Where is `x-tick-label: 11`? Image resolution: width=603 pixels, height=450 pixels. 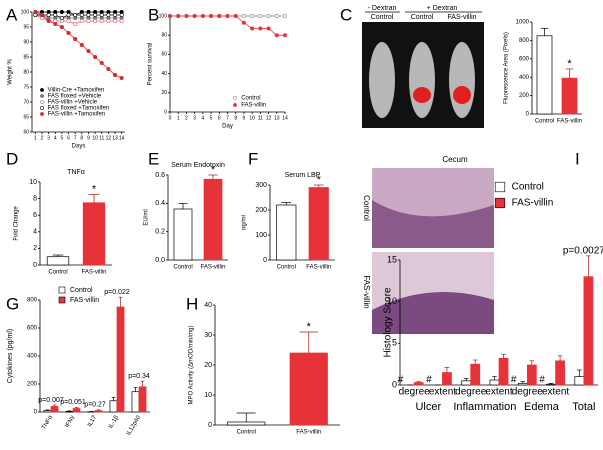 x-tick-label: 11 is located at coordinates (101, 138).